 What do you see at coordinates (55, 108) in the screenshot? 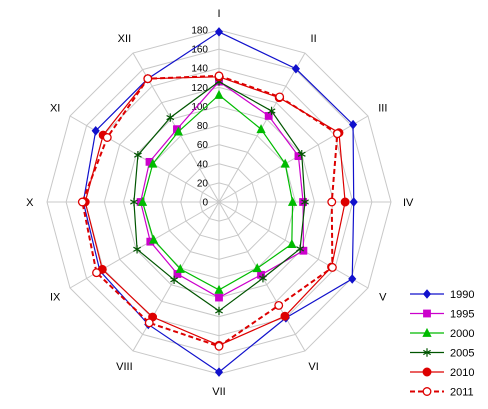
I see `axis-label-XI: XI` at bounding box center [55, 108].